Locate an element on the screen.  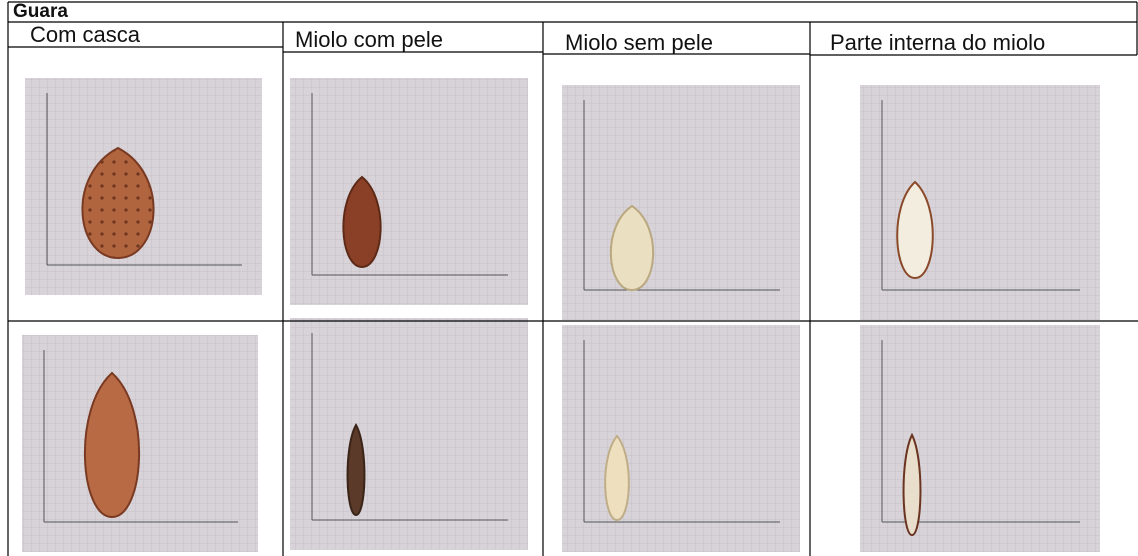
column-header: Miolo com pele is located at coordinates (369, 39).